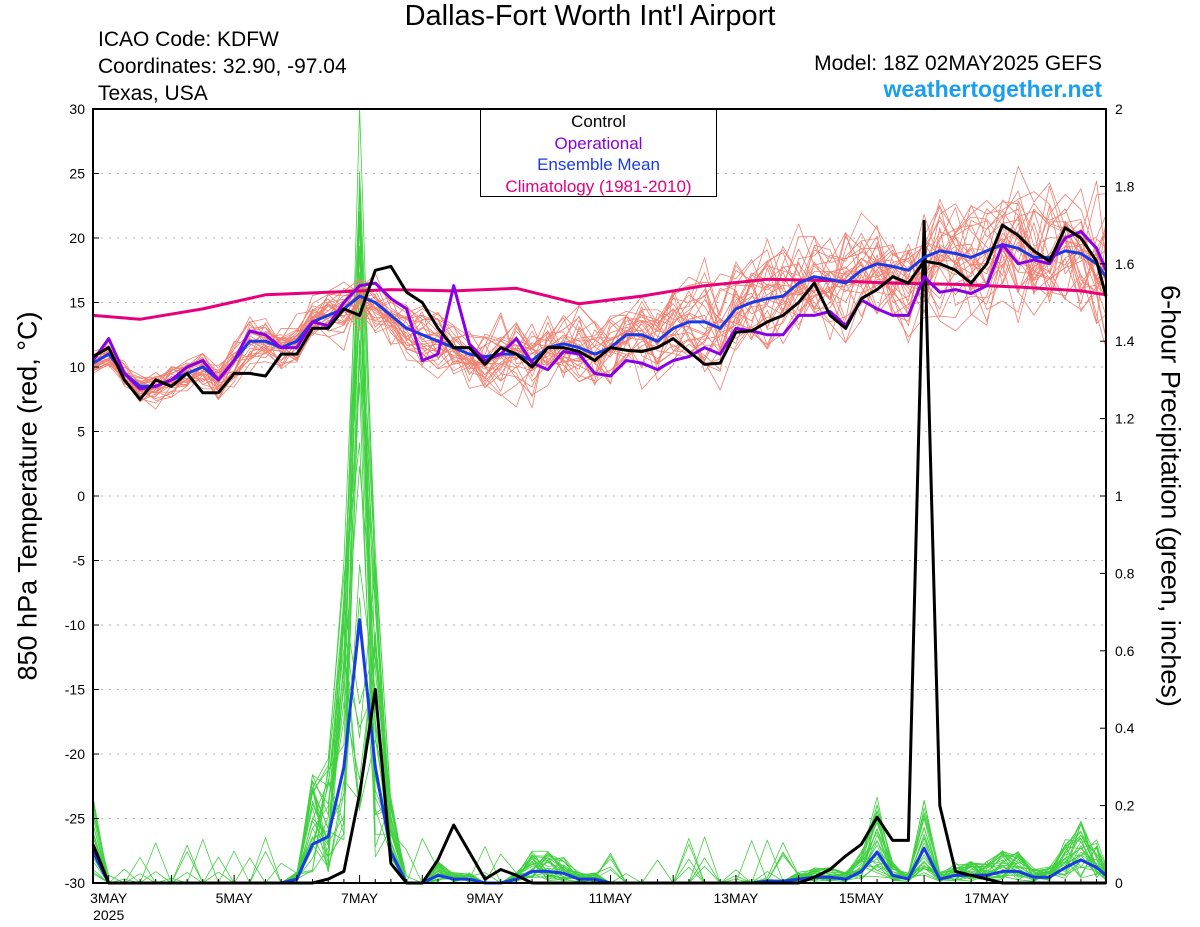  Describe the element at coordinates (1125, 341) in the screenshot. I see `right-tick-label: 1.4` at that location.